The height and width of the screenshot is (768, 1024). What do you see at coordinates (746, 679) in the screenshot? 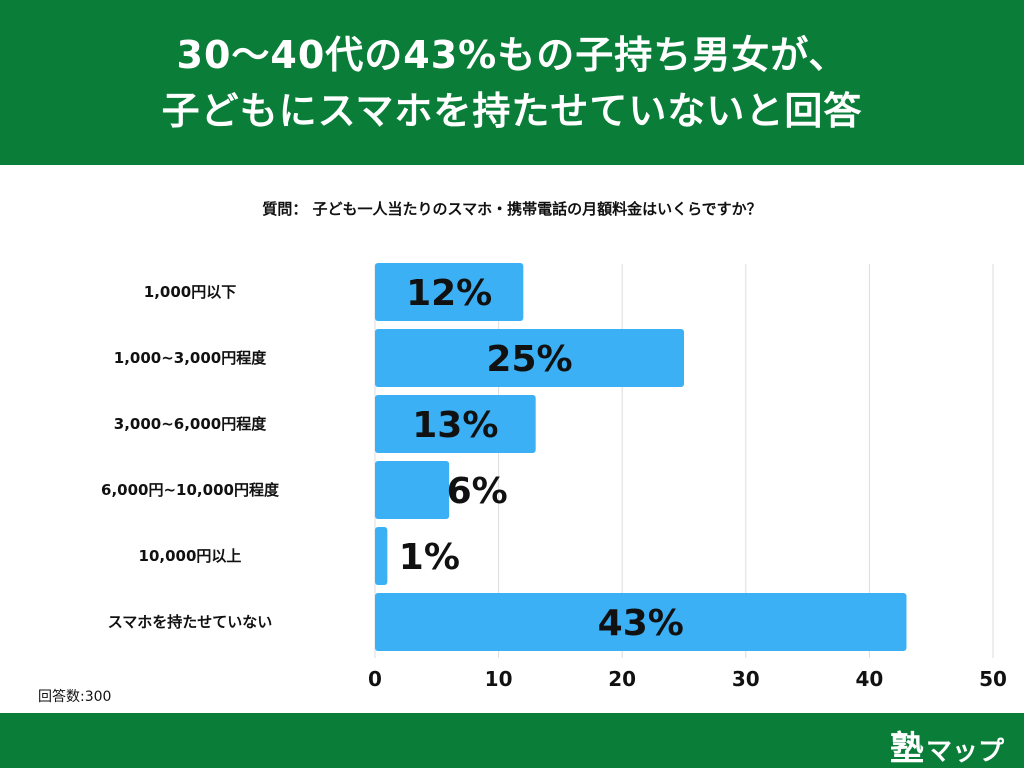
I see `x-tick-label: 30` at bounding box center [746, 679].